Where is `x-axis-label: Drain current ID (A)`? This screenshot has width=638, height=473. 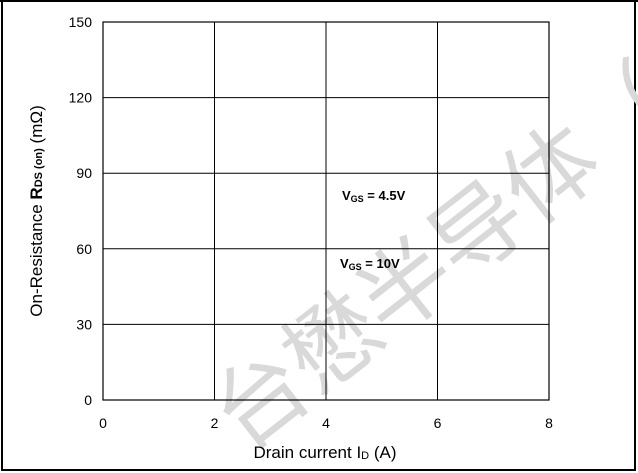 x-axis-label: Drain current ID (A) is located at coordinates (324, 452).